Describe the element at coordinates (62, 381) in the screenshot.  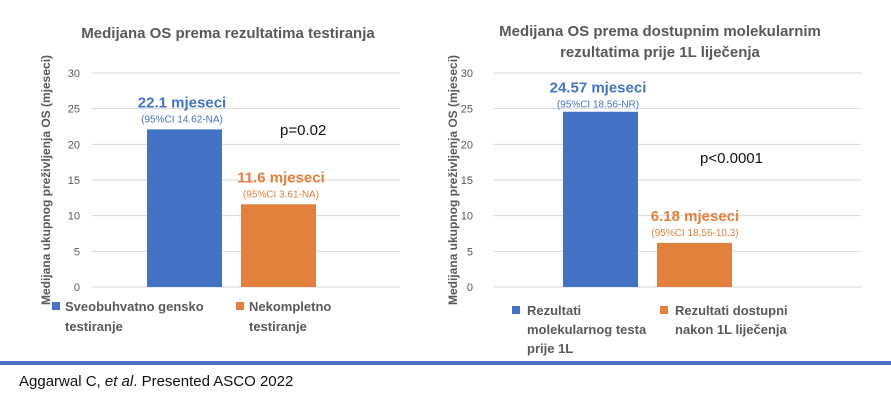
I see `citation-authors: Aggarwal C,` at that location.